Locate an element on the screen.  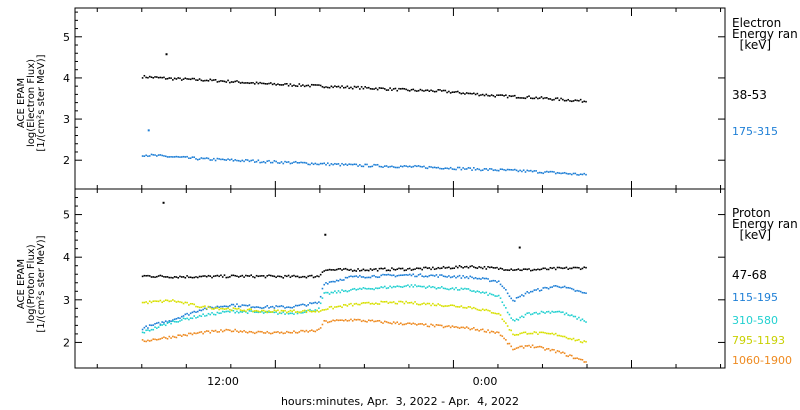
electron-legend-title: Electron Energy ran [keV] is located at coordinates (765, 34).